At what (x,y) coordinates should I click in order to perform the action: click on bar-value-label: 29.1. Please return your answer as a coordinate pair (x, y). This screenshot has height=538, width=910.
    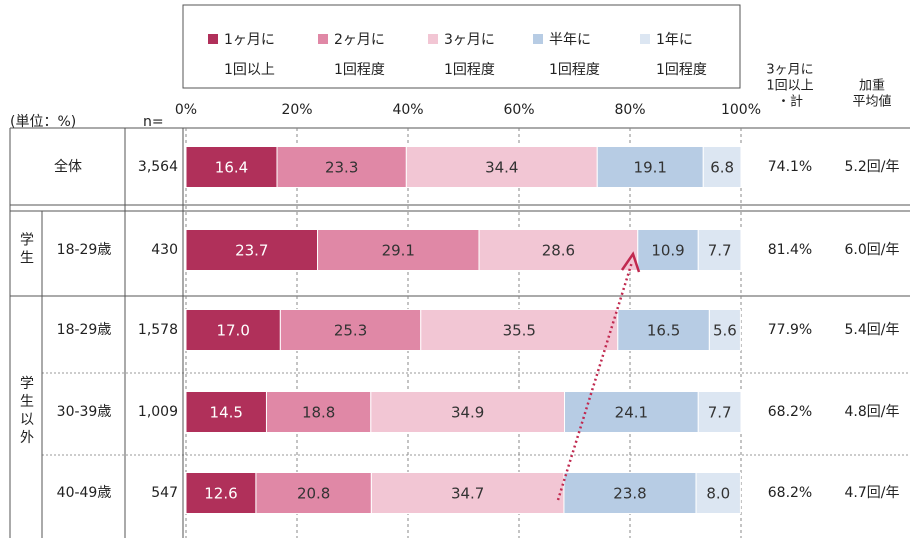
    Looking at the image, I should click on (398, 251).